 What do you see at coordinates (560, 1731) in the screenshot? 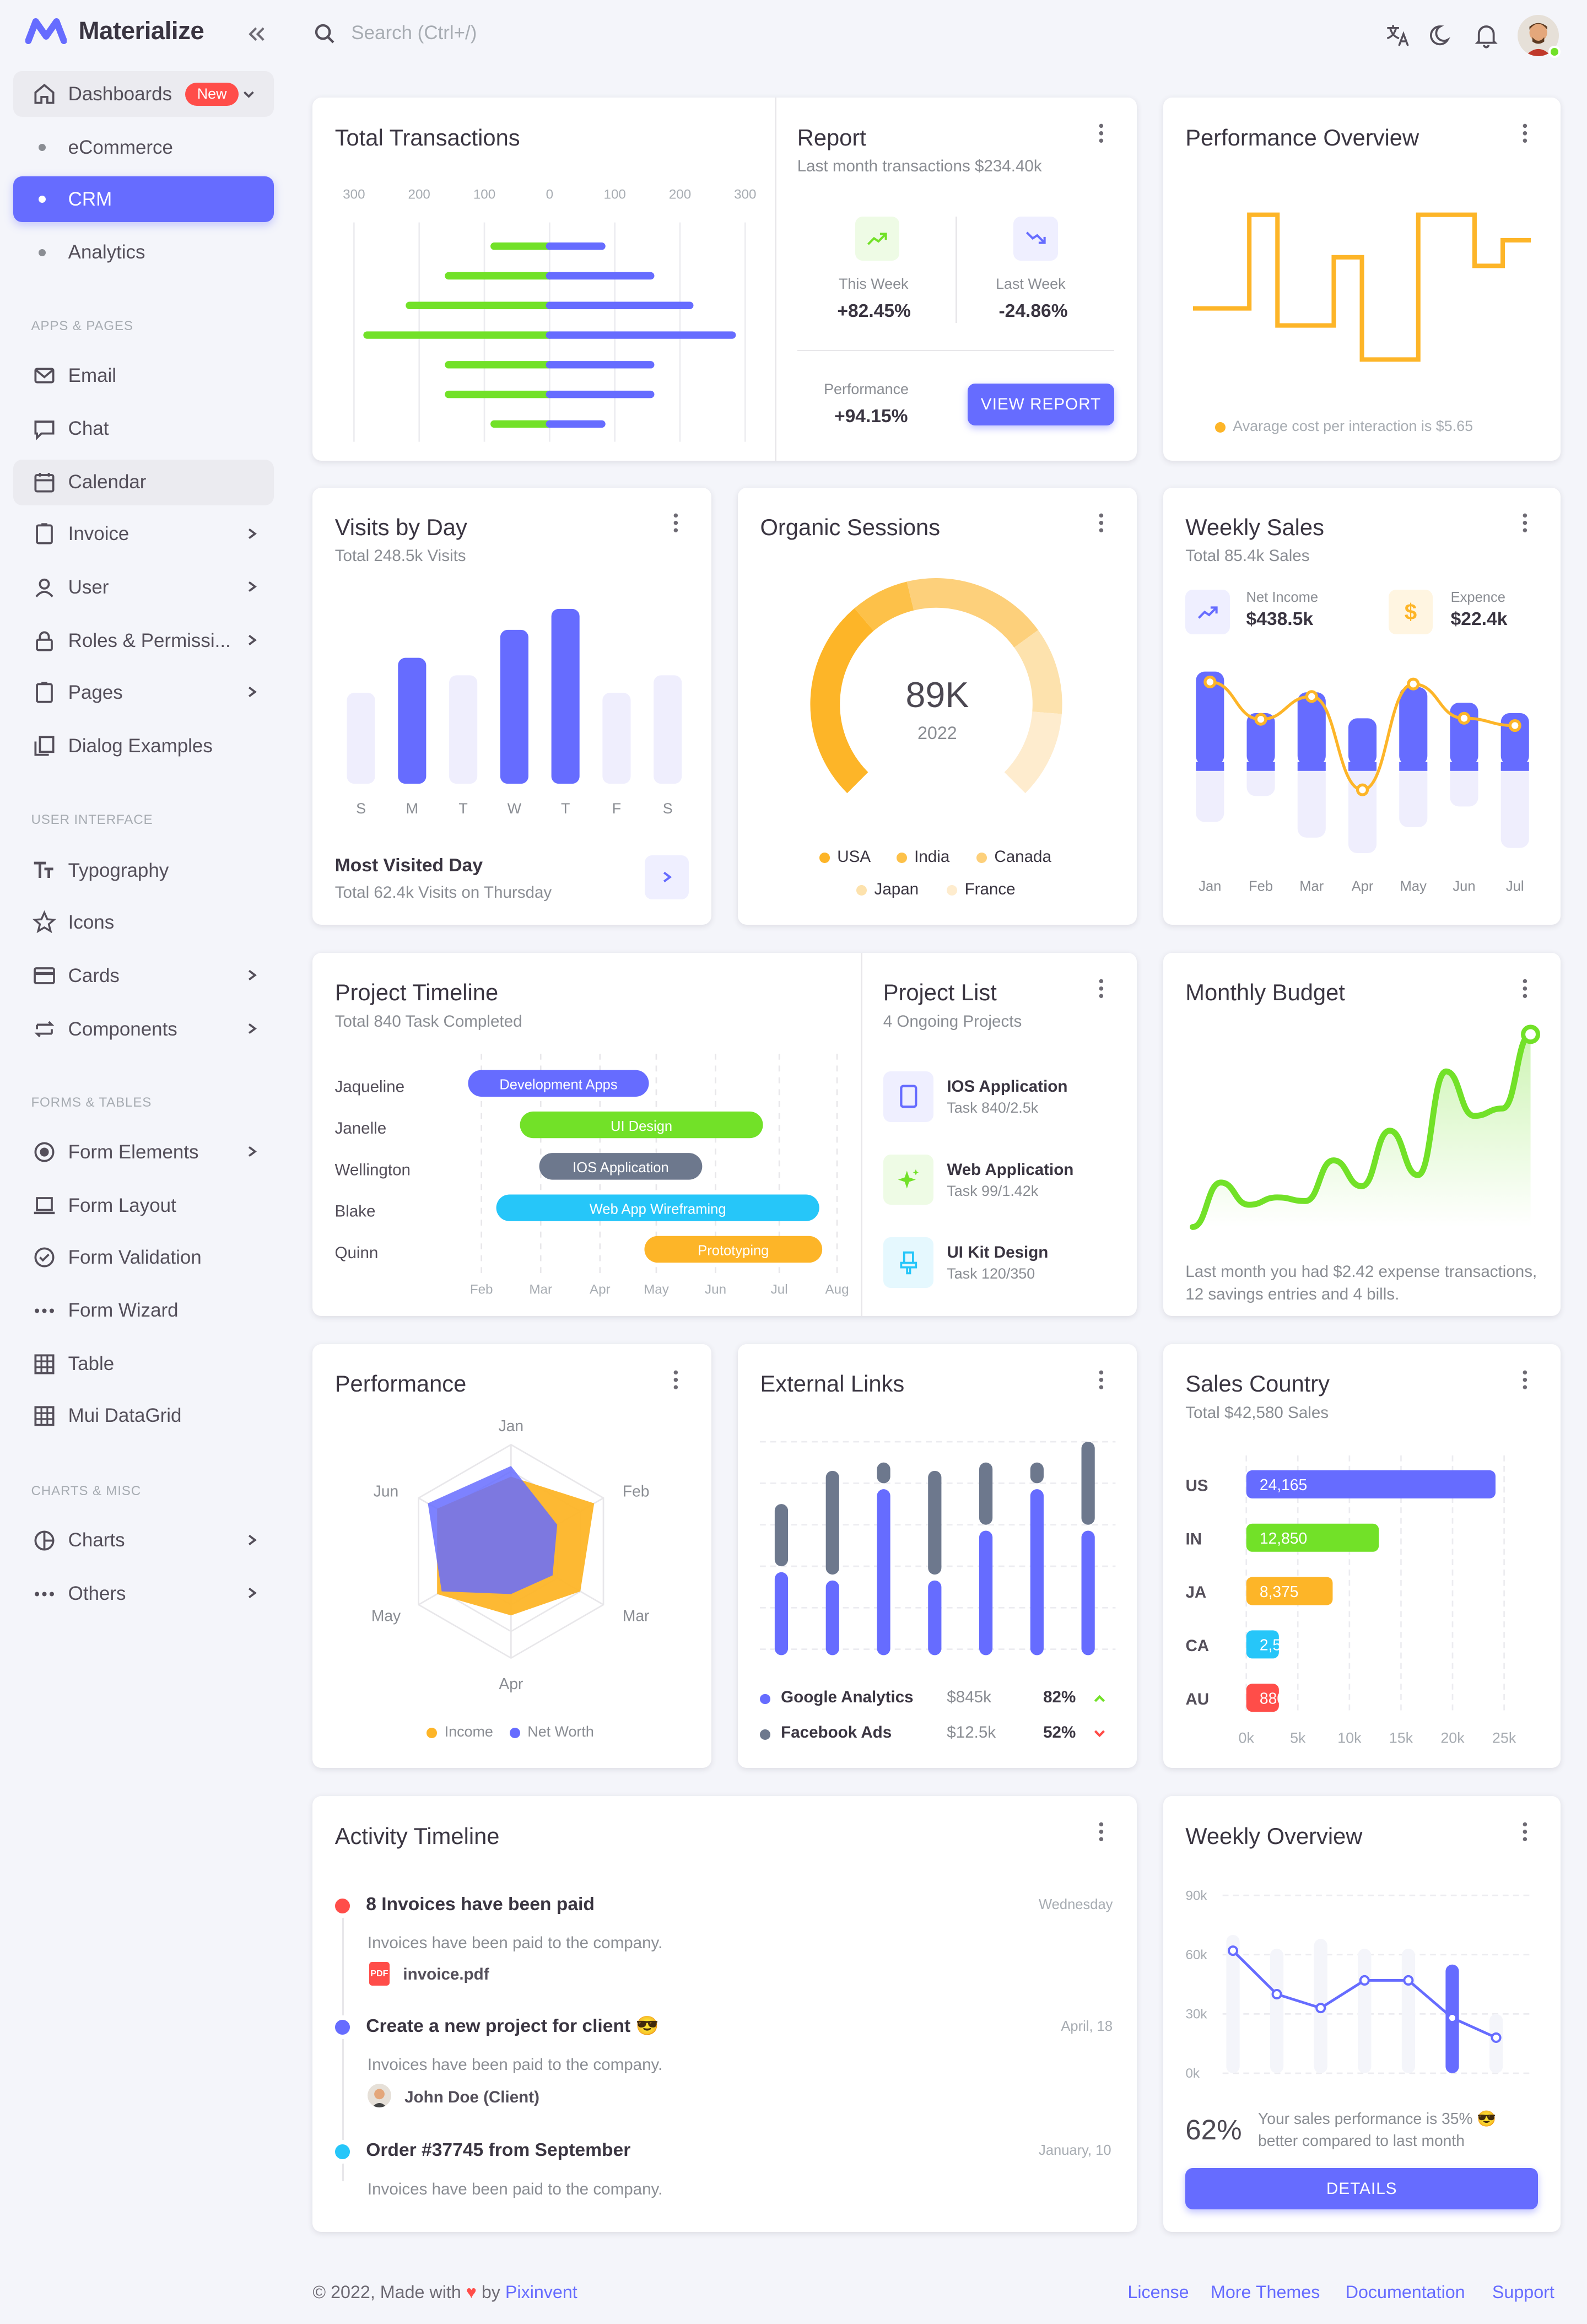
I see `legend-text: Net Worth` at bounding box center [560, 1731].